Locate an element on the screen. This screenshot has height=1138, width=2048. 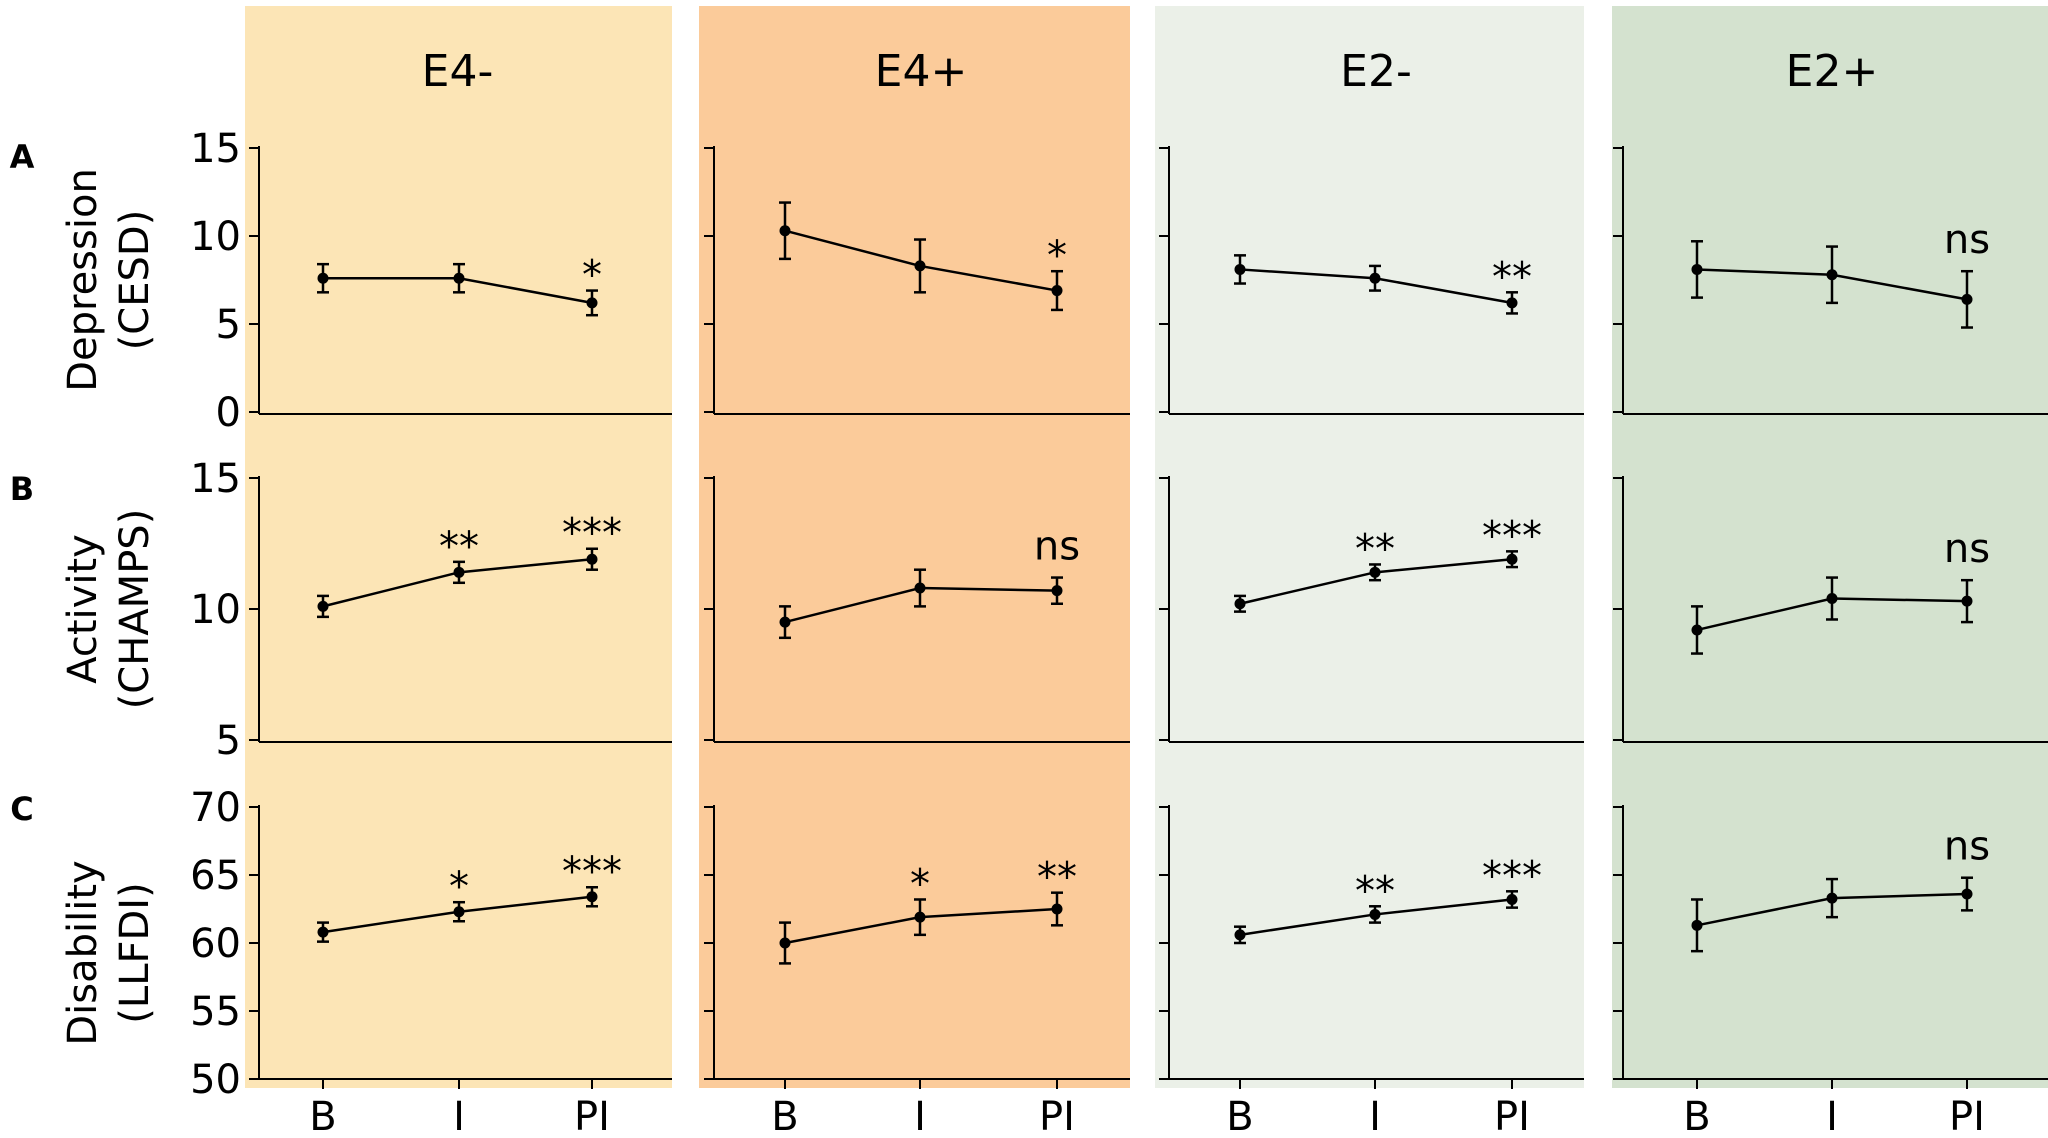
row-letter: B is located at coordinates (22, 489).